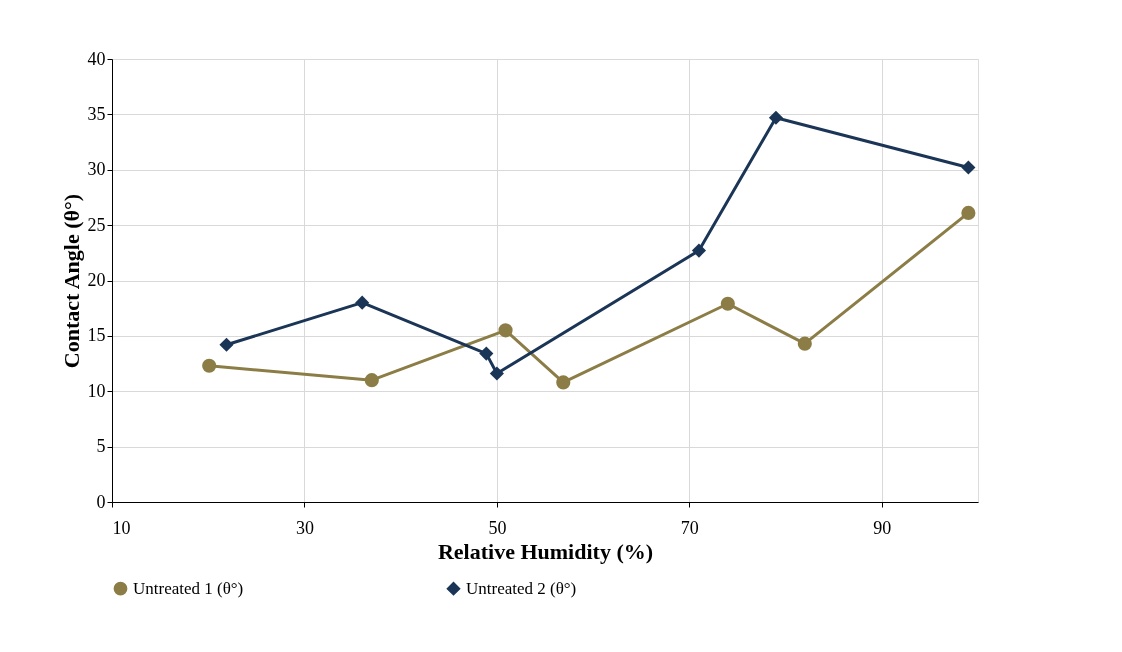 The height and width of the screenshot is (652, 1122). I want to click on x-tick-label: 50, so click(497, 527).